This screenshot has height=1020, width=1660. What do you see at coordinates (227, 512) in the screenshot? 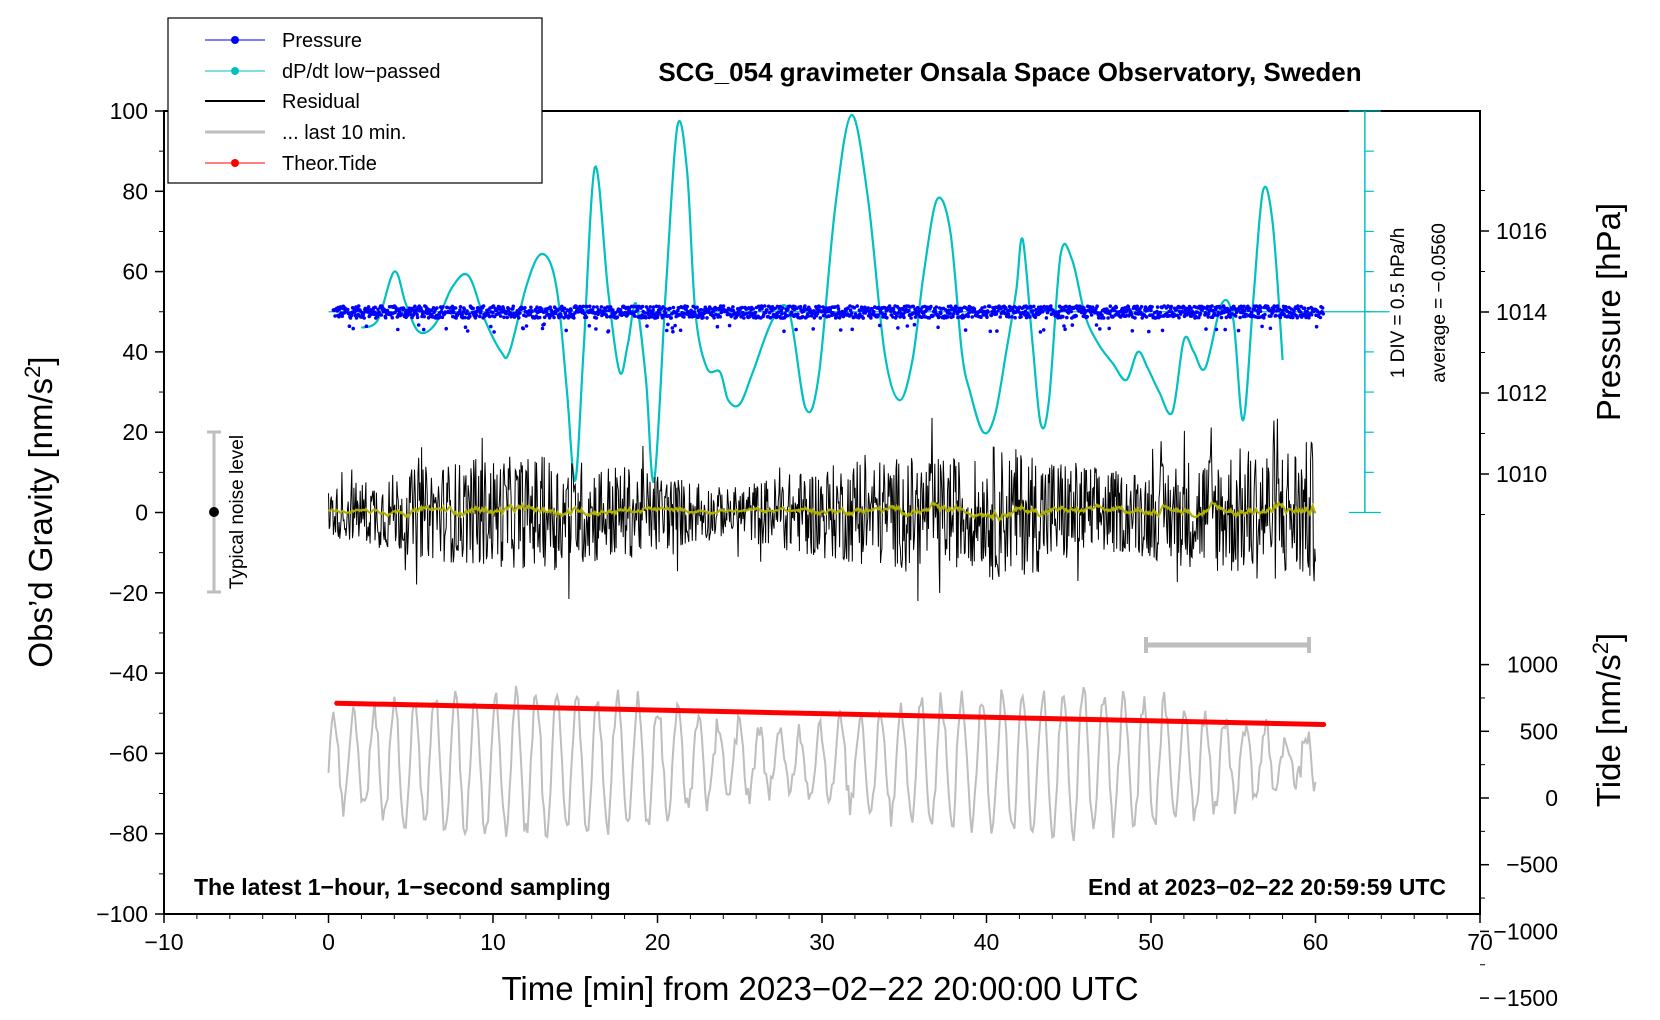
I see `noise-level-indicator: Typical noise level` at bounding box center [227, 512].